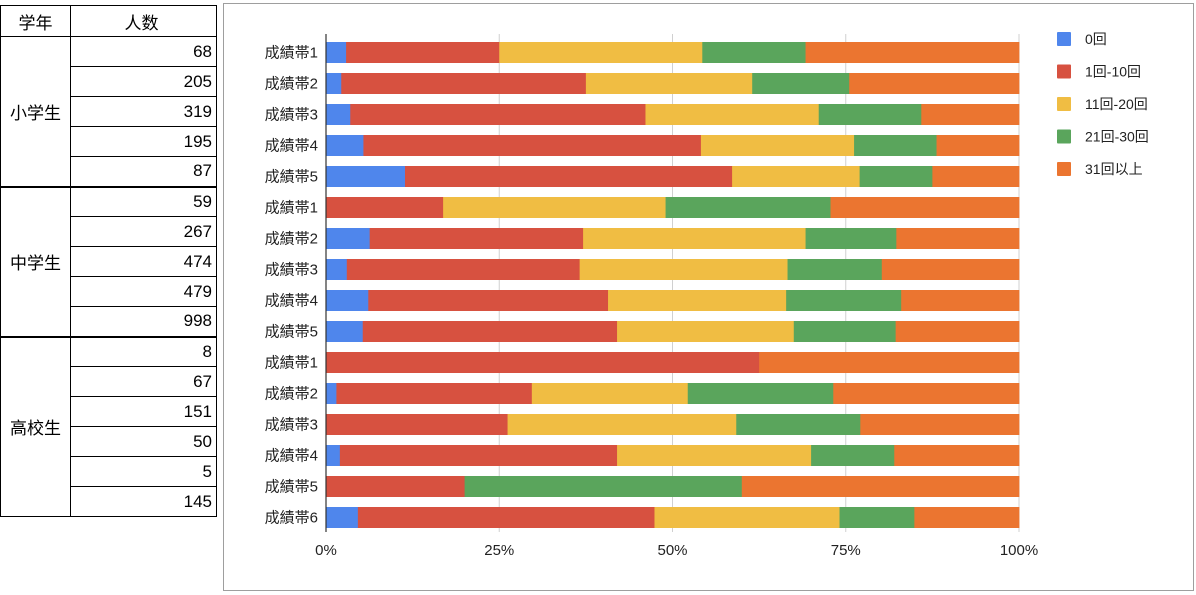 Image resolution: width=1196 pixels, height=595 pixels. What do you see at coordinates (143, 51) in the screenshot?
I see `count-cell: 68` at bounding box center [143, 51].